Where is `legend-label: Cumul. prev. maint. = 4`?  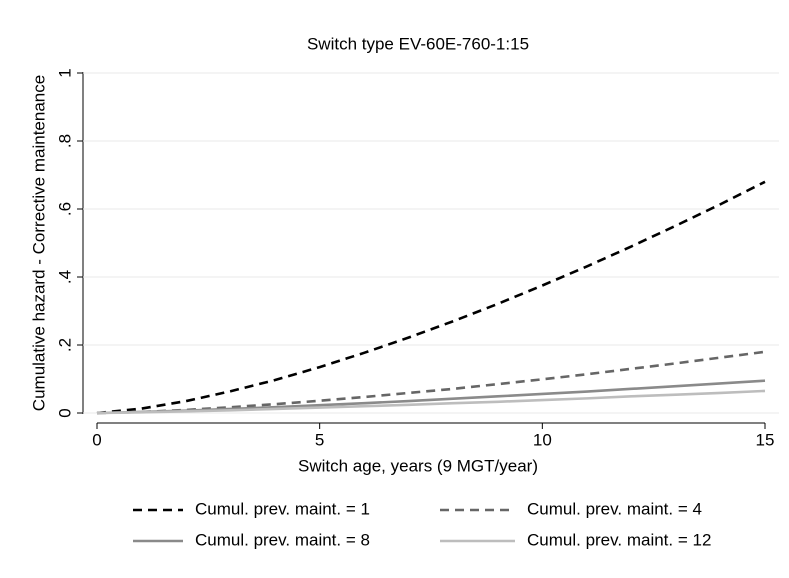
legend-label: Cumul. prev. maint. = 4 is located at coordinates (614, 508).